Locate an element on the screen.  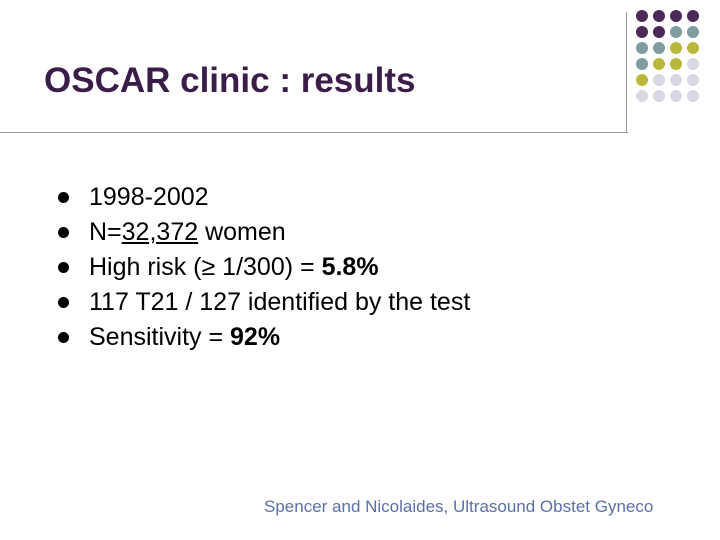
bullet-text: N=32,372 women is located at coordinates (187, 232).